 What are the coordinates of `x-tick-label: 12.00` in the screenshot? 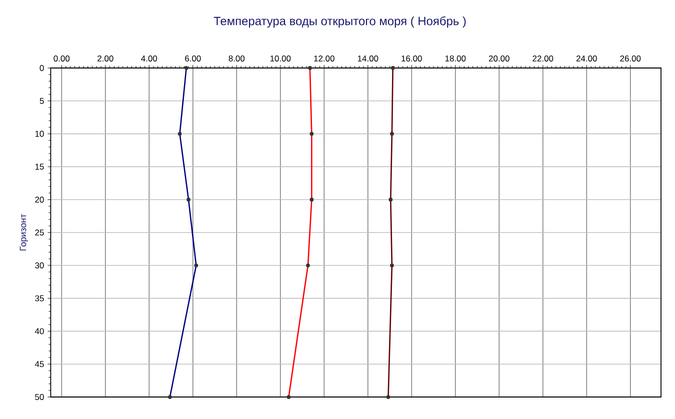 It's located at (324, 58).